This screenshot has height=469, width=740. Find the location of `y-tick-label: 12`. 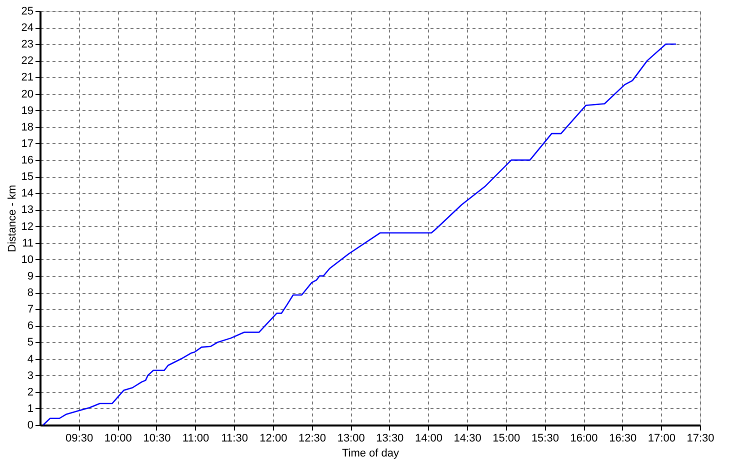

y-tick-label: 12 is located at coordinates (27, 226).